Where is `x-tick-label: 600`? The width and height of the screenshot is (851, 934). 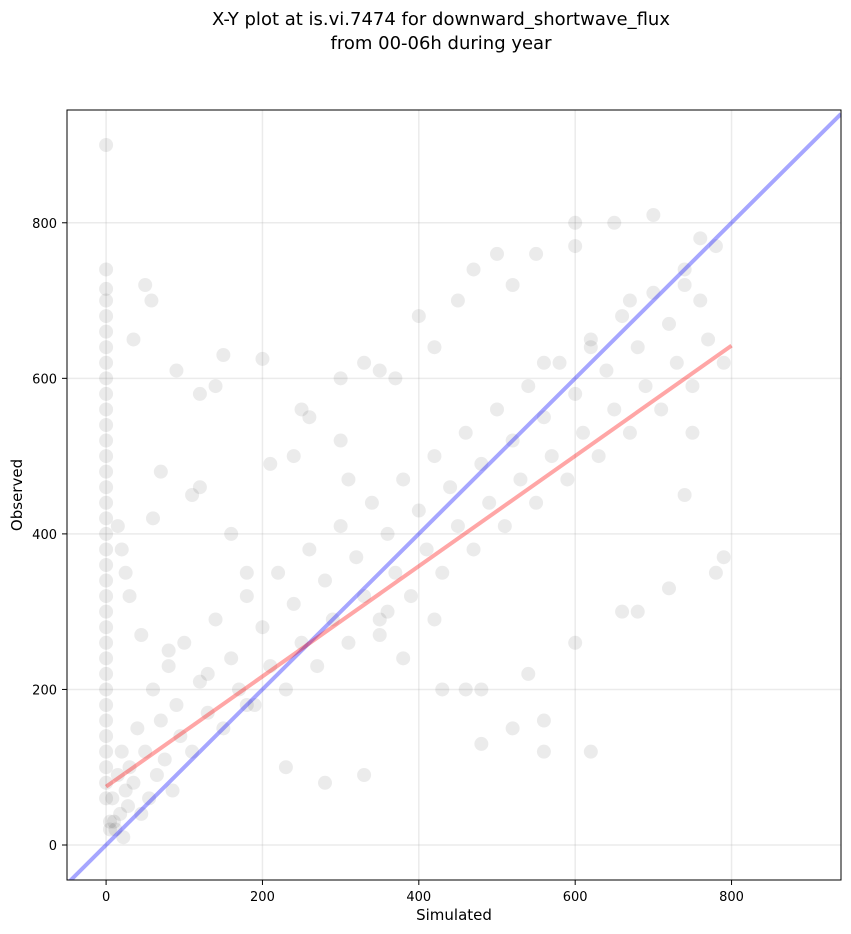 x-tick-label: 600 is located at coordinates (575, 897).